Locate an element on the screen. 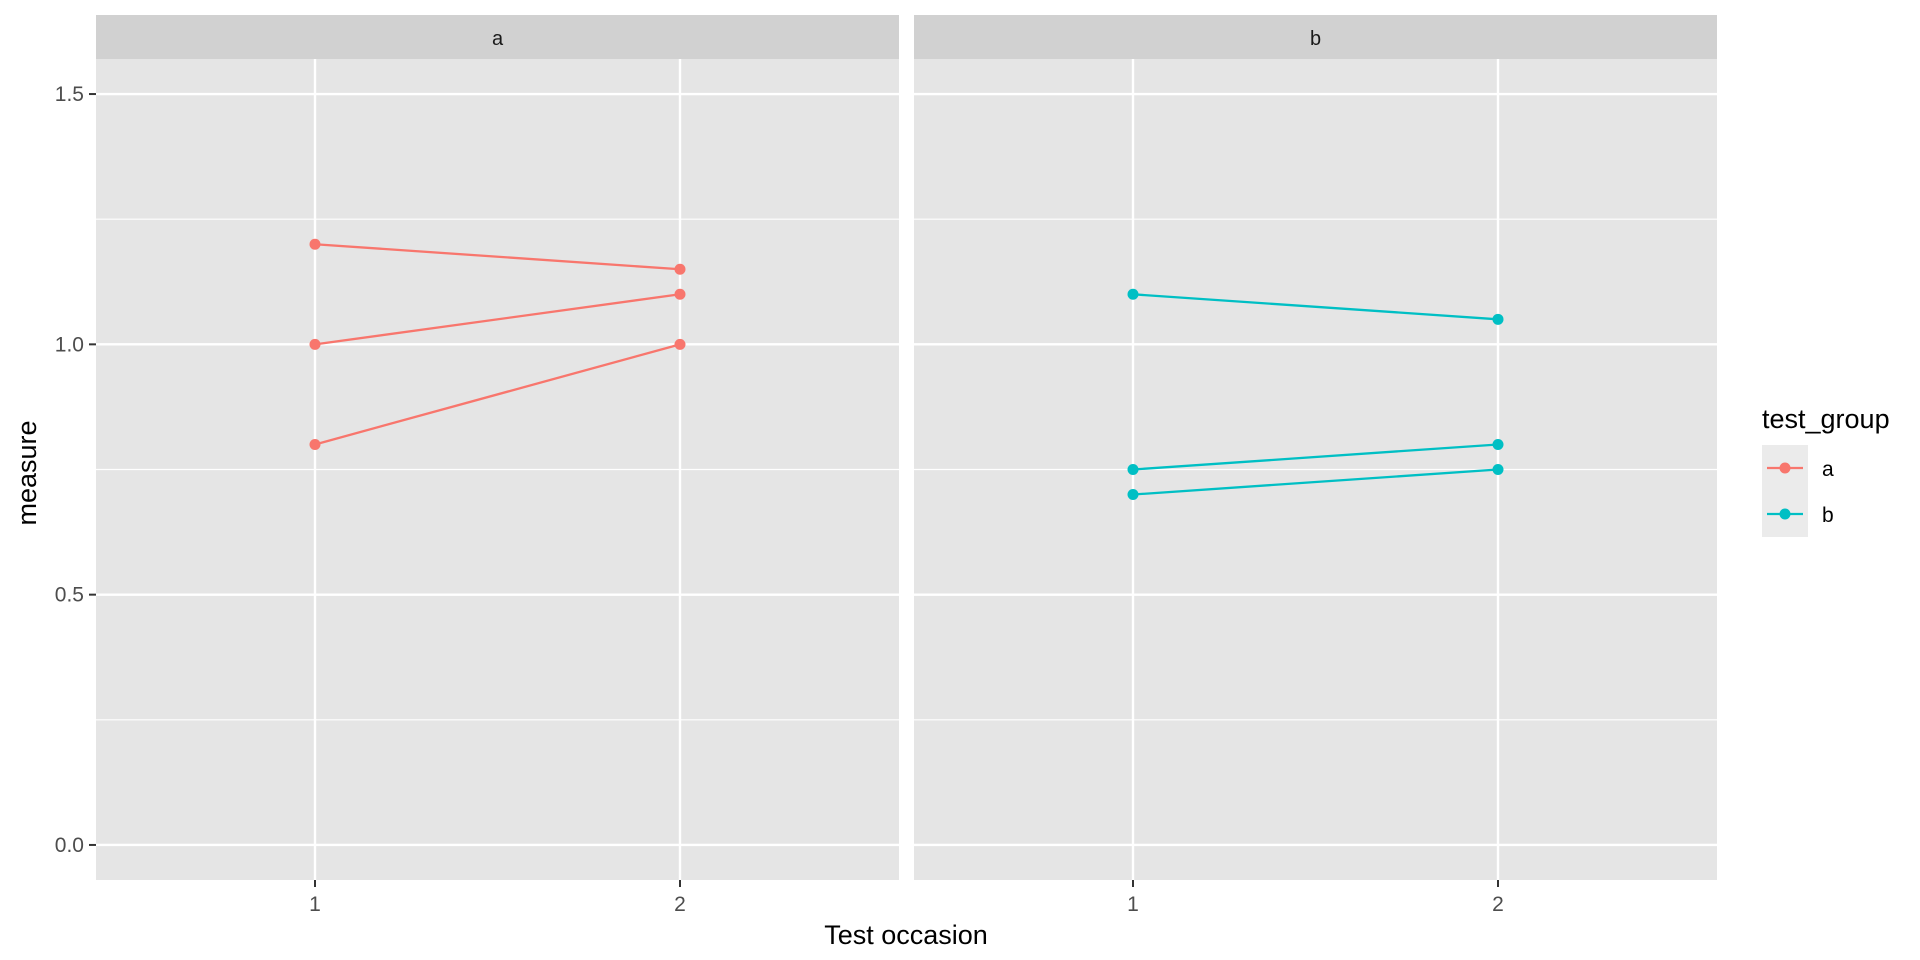  legend-entry-a: a is located at coordinates (1798, 468).